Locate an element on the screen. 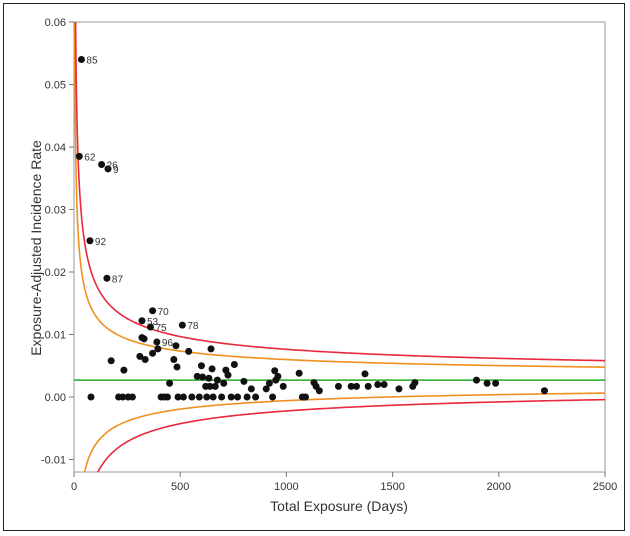 The width and height of the screenshot is (630, 536). x-tick-label: 0 is located at coordinates (74, 487).